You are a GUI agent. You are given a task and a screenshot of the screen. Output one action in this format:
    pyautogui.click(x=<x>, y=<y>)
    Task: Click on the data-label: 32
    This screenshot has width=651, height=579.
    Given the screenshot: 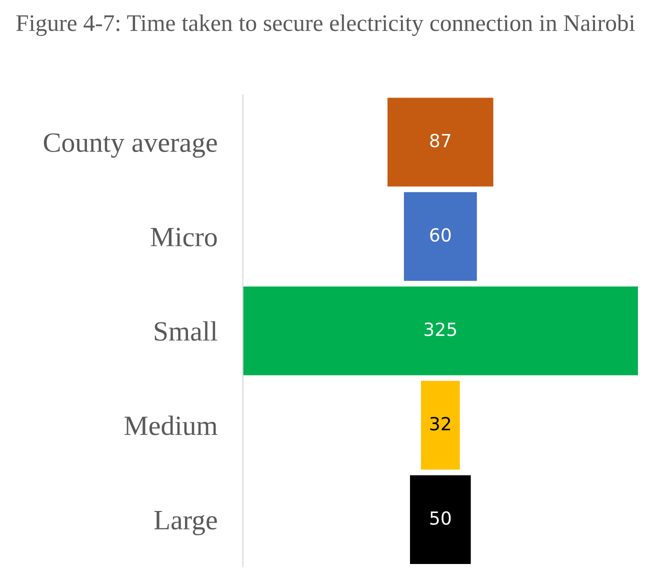 What is the action you would take?
    pyautogui.click(x=440, y=423)
    